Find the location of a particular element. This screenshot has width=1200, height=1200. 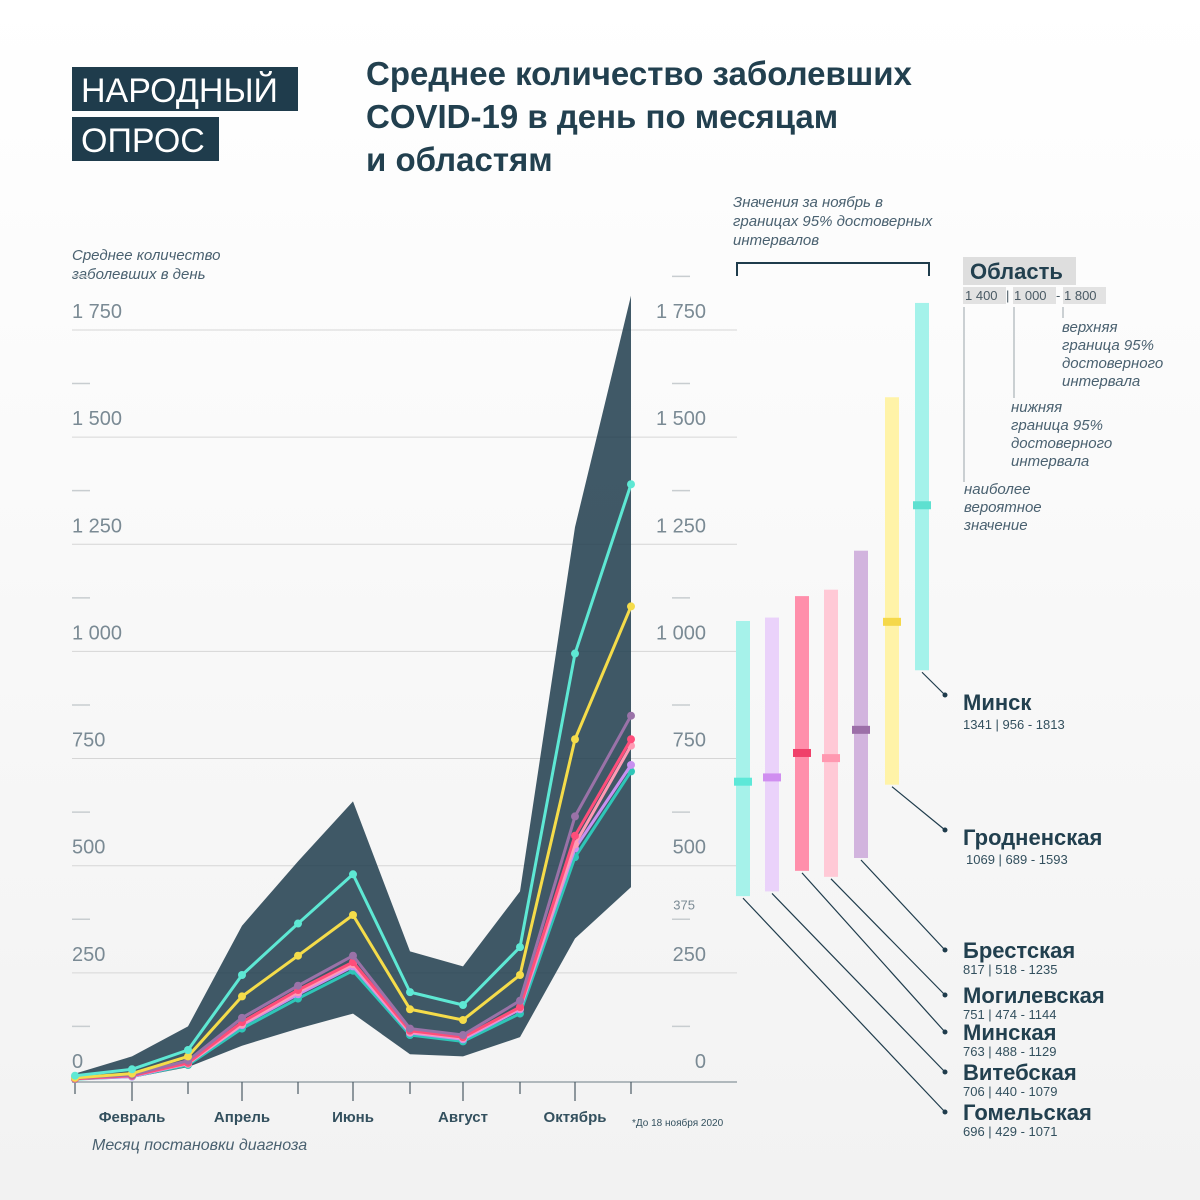

region-Гродненская-value-mark is located at coordinates (892, 621).